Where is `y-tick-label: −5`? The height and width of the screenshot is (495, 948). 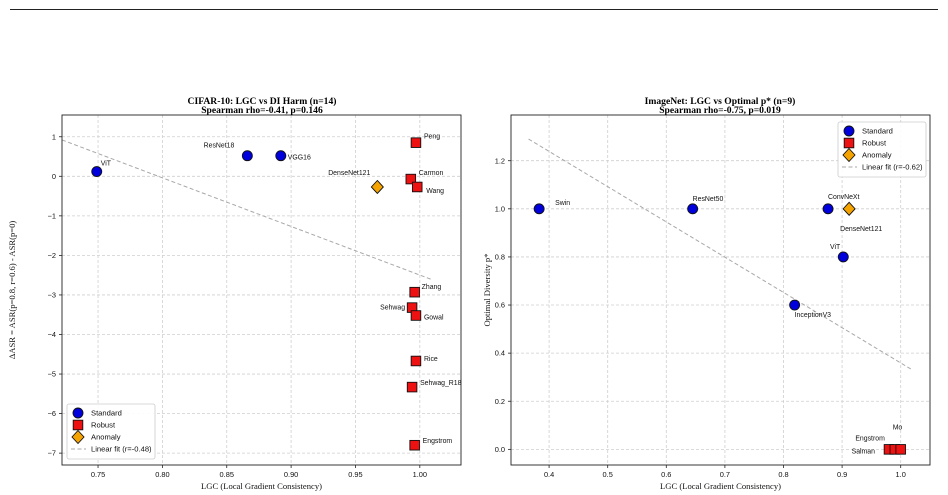
y-tick-label: −5 is located at coordinates (52, 374).